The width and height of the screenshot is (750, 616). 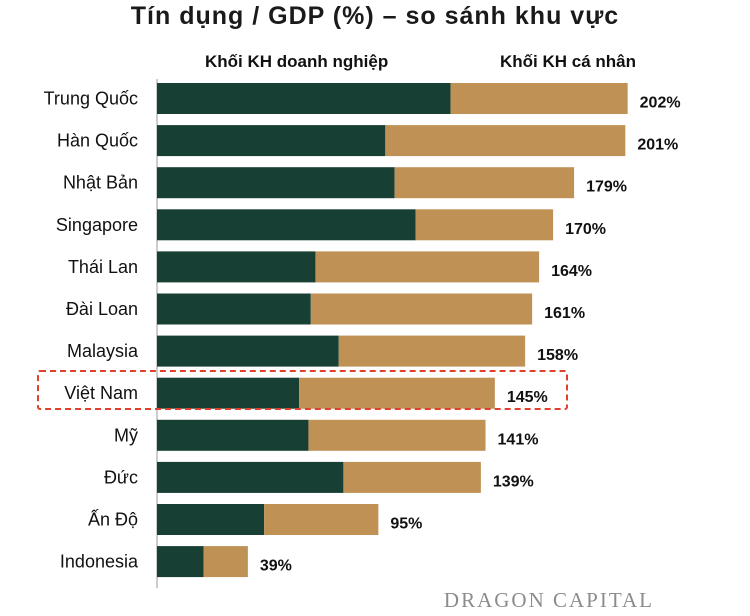 What do you see at coordinates (233, 435) in the screenshot?
I see `bar-my-corporate` at bounding box center [233, 435].